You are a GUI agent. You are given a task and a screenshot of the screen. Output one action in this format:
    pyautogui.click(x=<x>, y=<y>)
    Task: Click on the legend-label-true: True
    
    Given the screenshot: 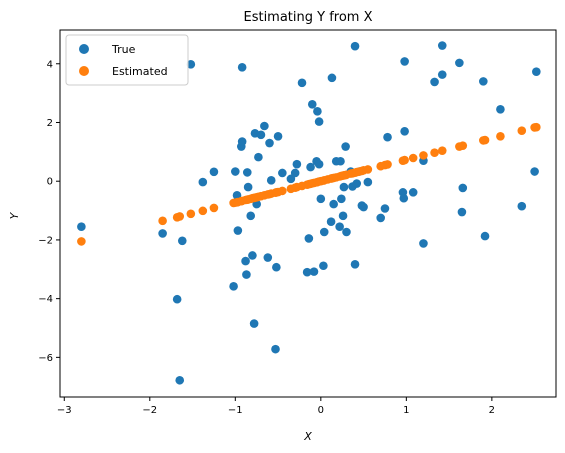 What is the action you would take?
    pyautogui.click(x=123, y=49)
    